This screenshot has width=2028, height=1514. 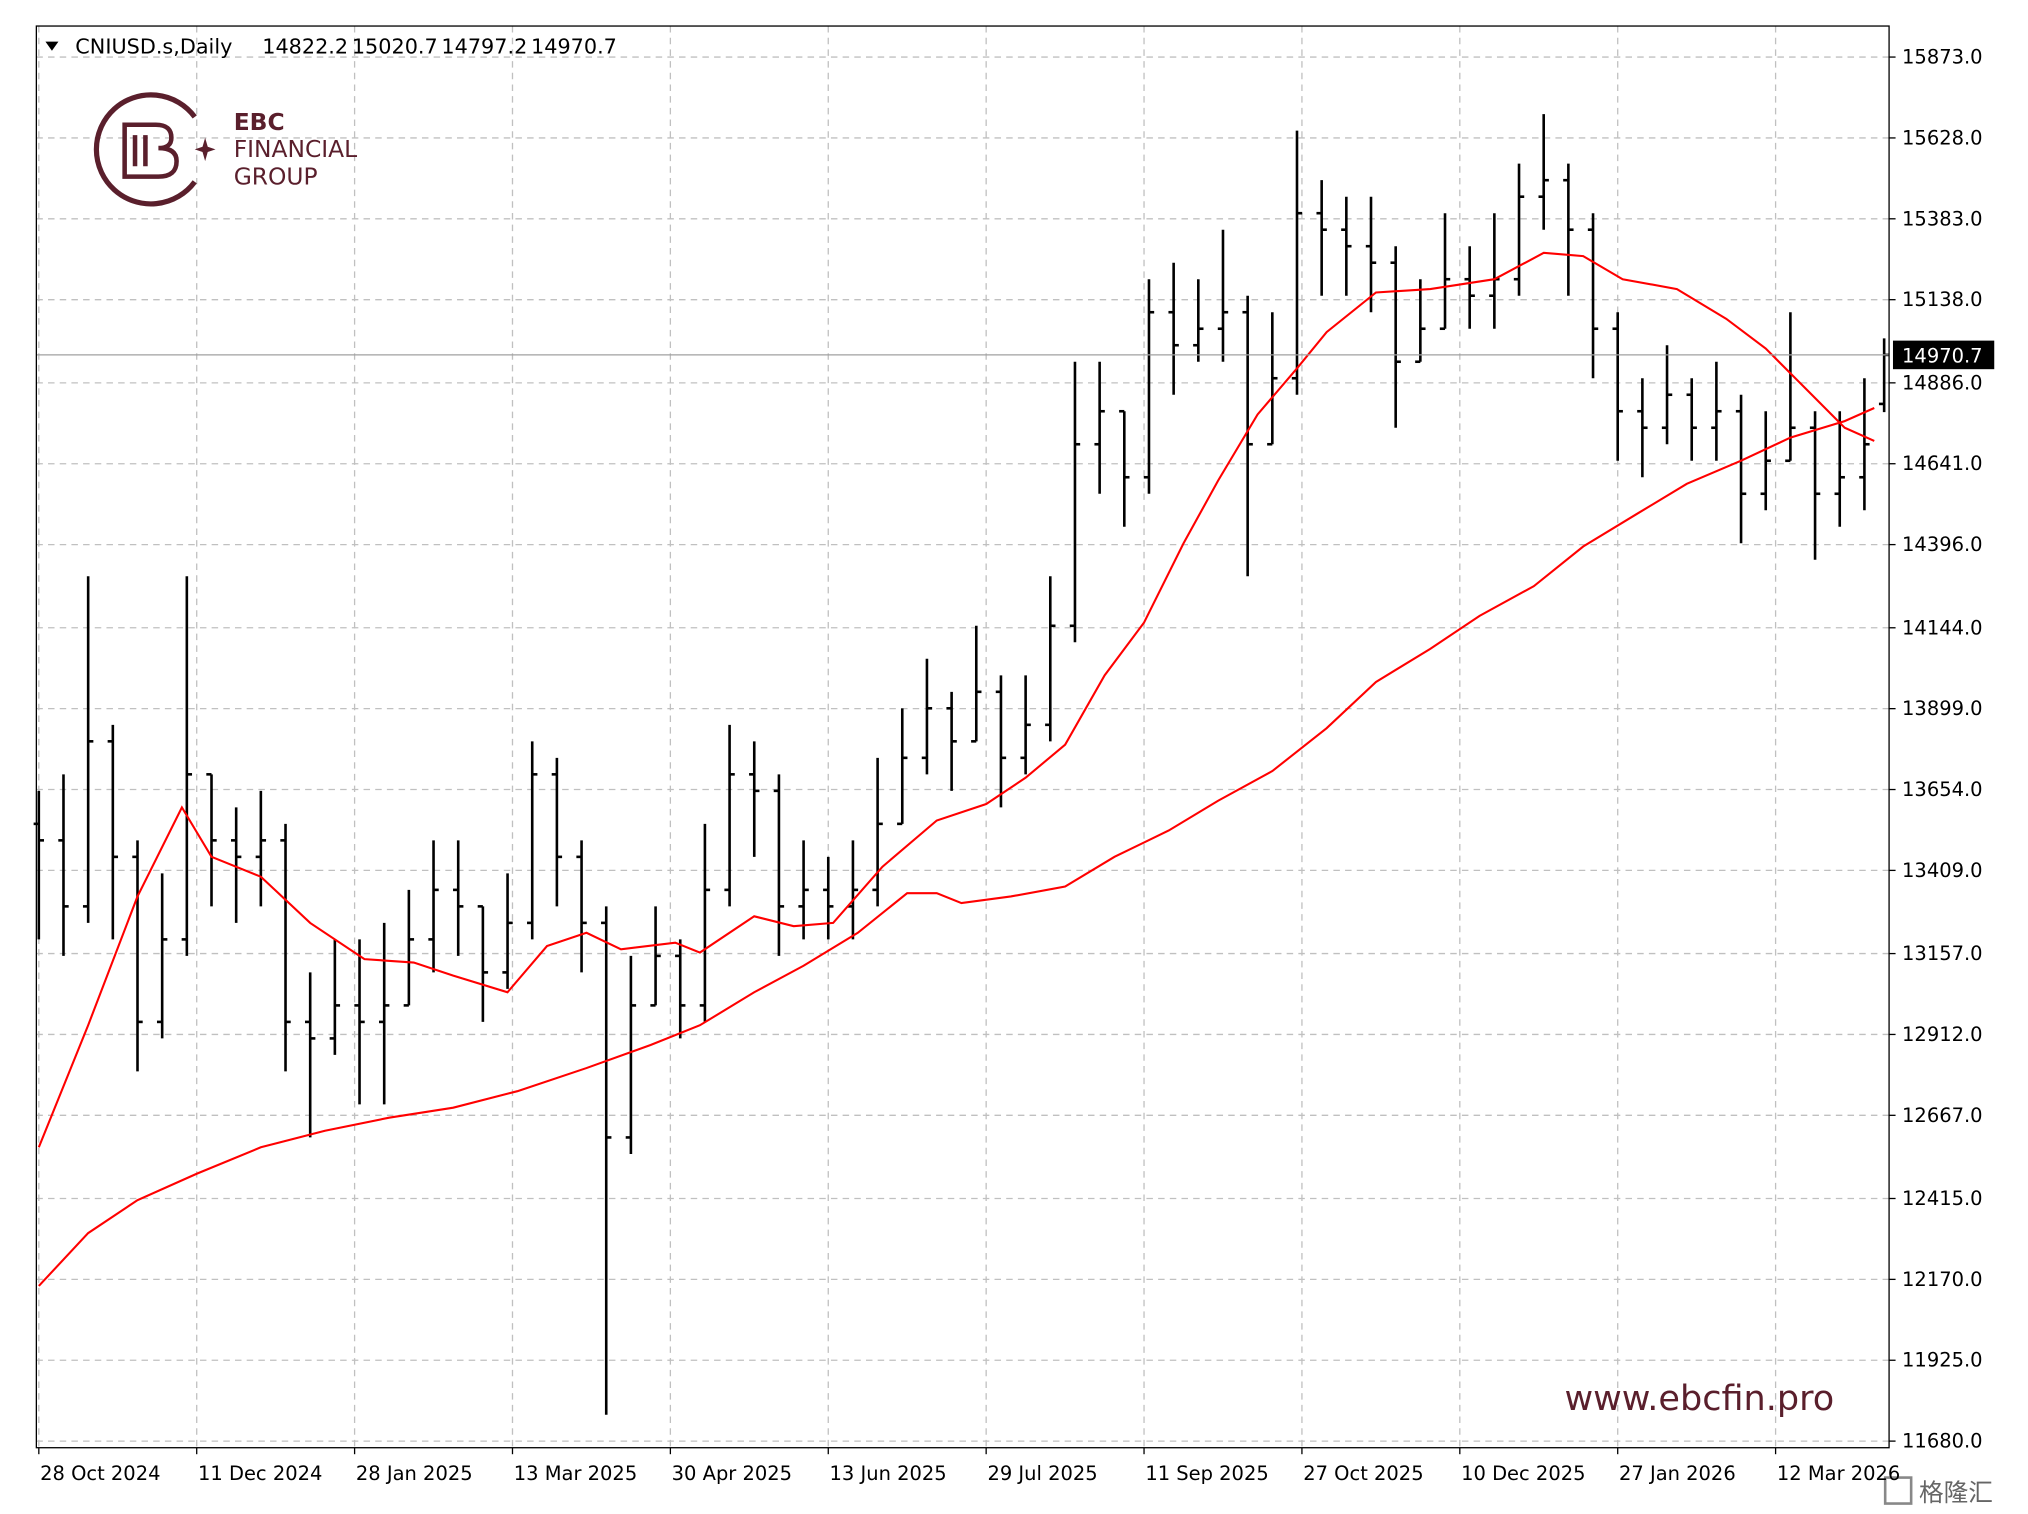 I want to click on y-tick-label: 14886.0, so click(x=1942, y=382).